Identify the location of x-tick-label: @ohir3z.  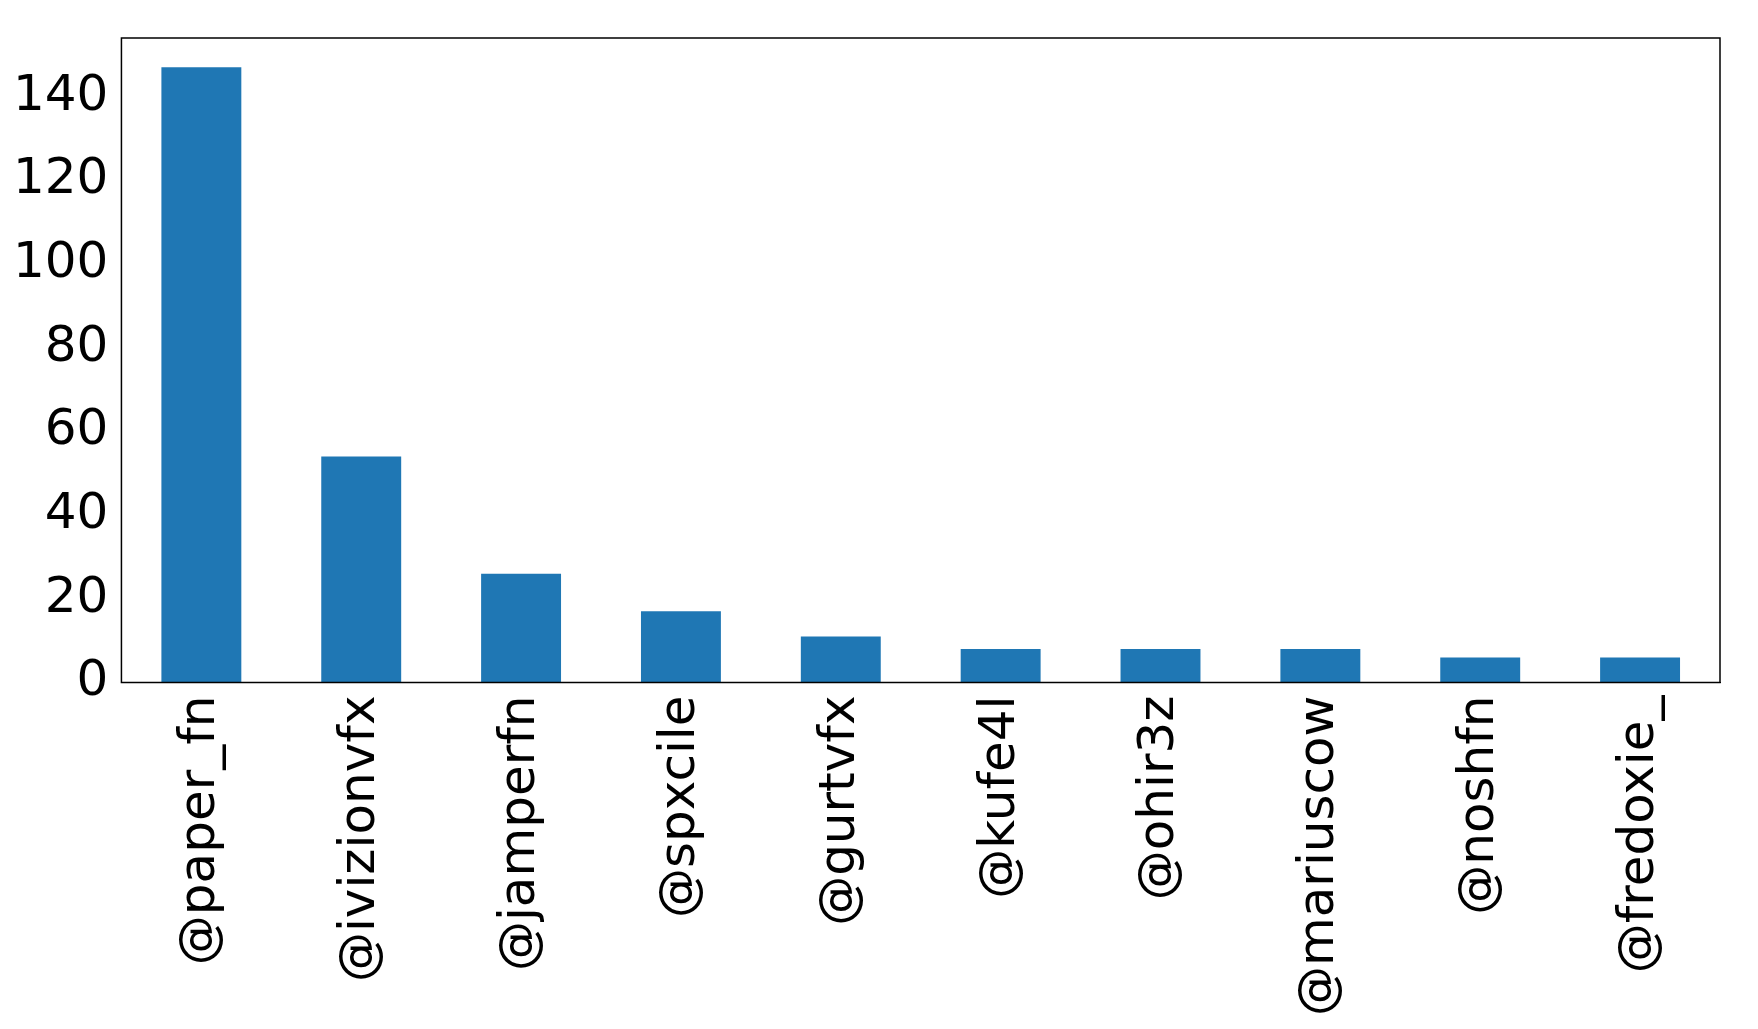
(1156, 798).